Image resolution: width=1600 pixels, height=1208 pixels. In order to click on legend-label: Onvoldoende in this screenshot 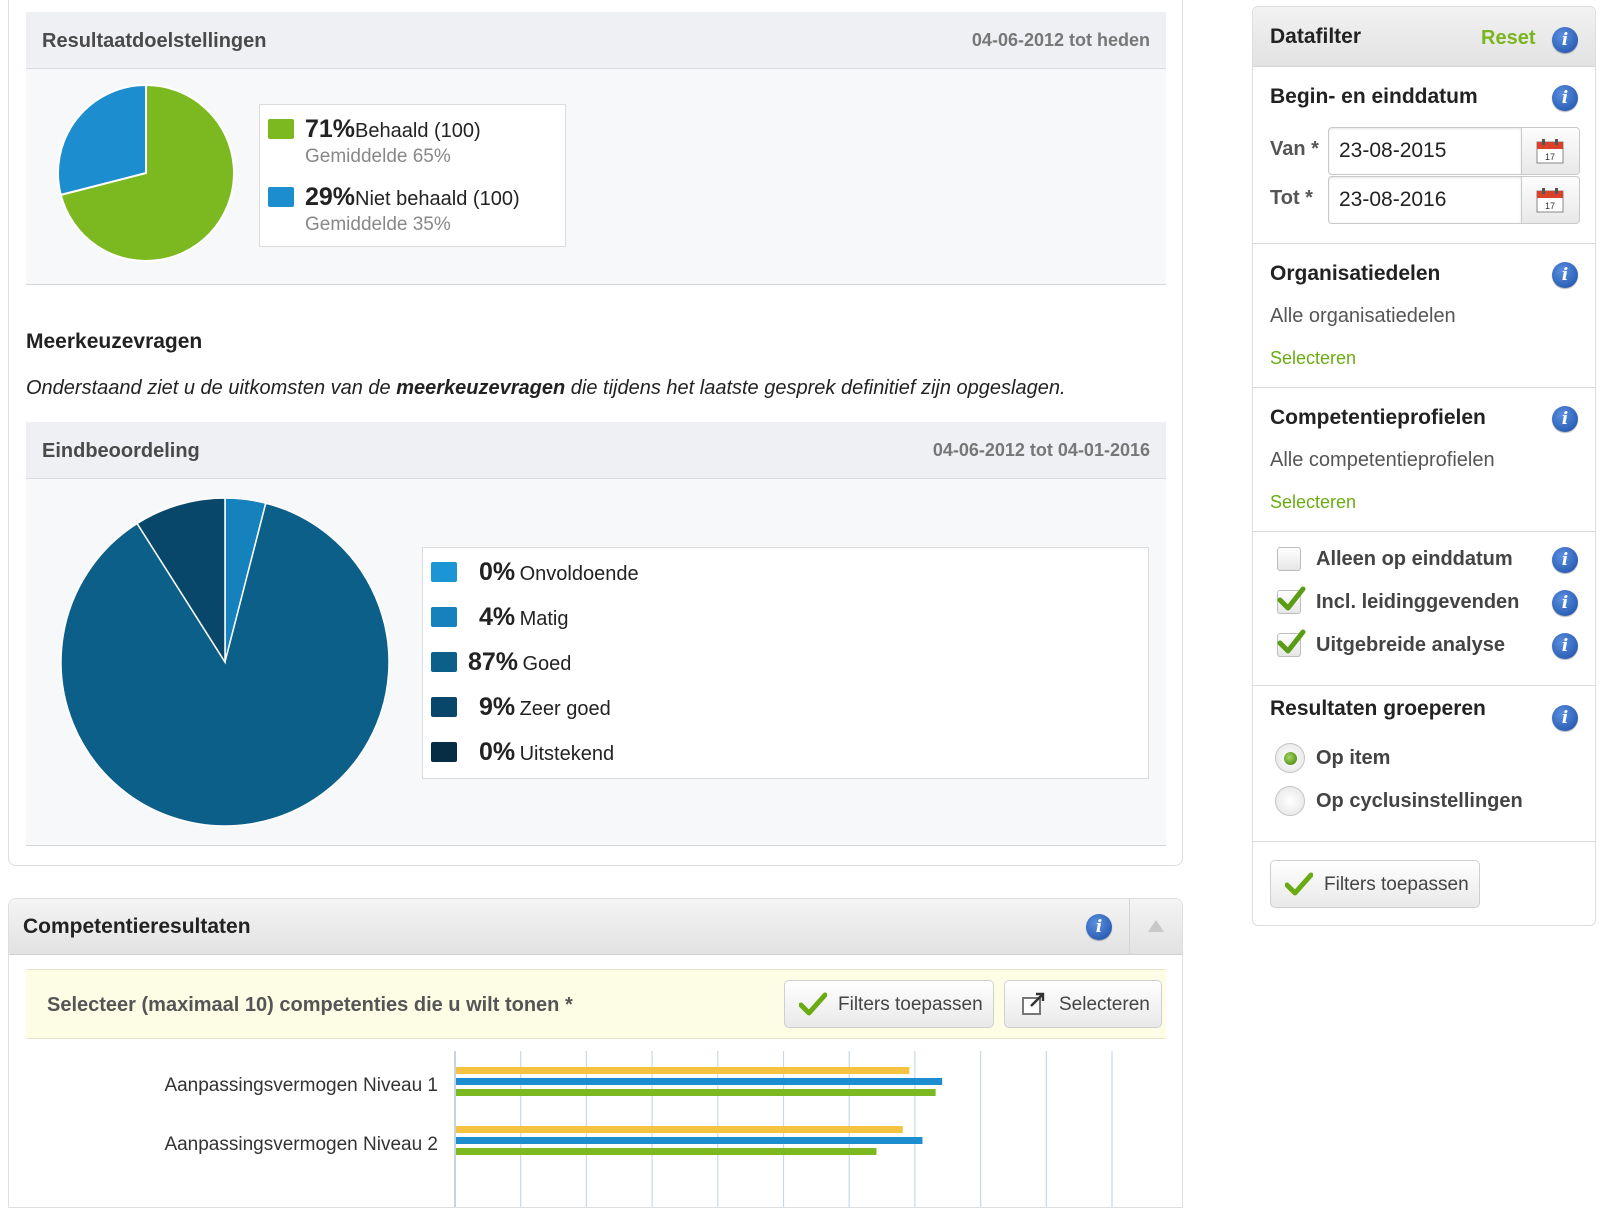, I will do `click(579, 574)`.